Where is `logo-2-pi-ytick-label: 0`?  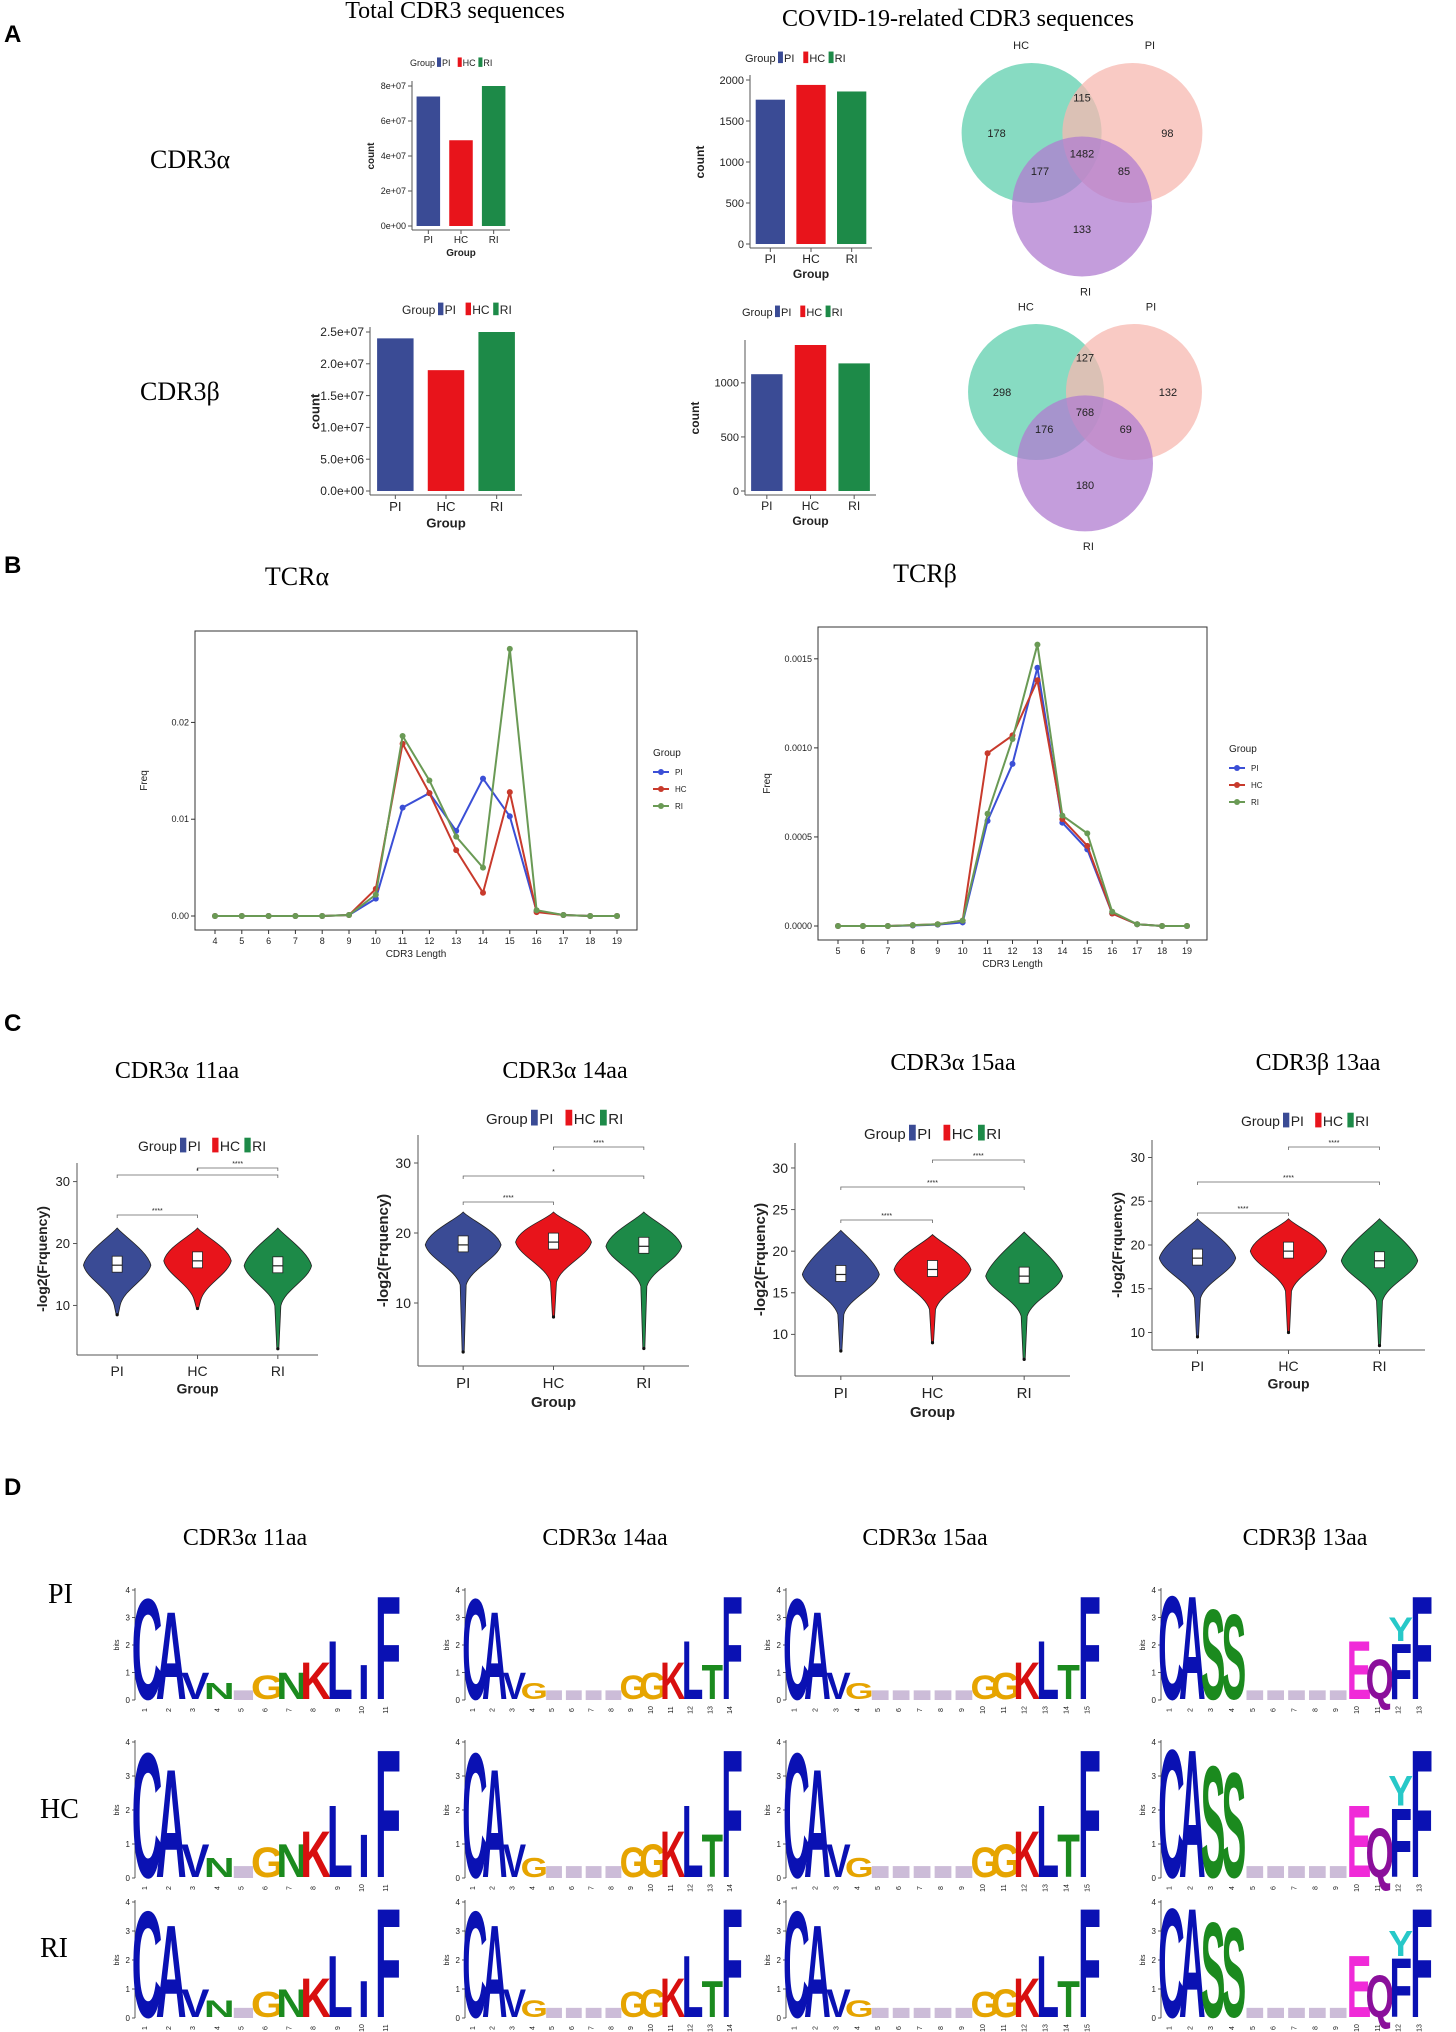
logo-2-pi-ytick-label: 0 is located at coordinates (458, 1700).